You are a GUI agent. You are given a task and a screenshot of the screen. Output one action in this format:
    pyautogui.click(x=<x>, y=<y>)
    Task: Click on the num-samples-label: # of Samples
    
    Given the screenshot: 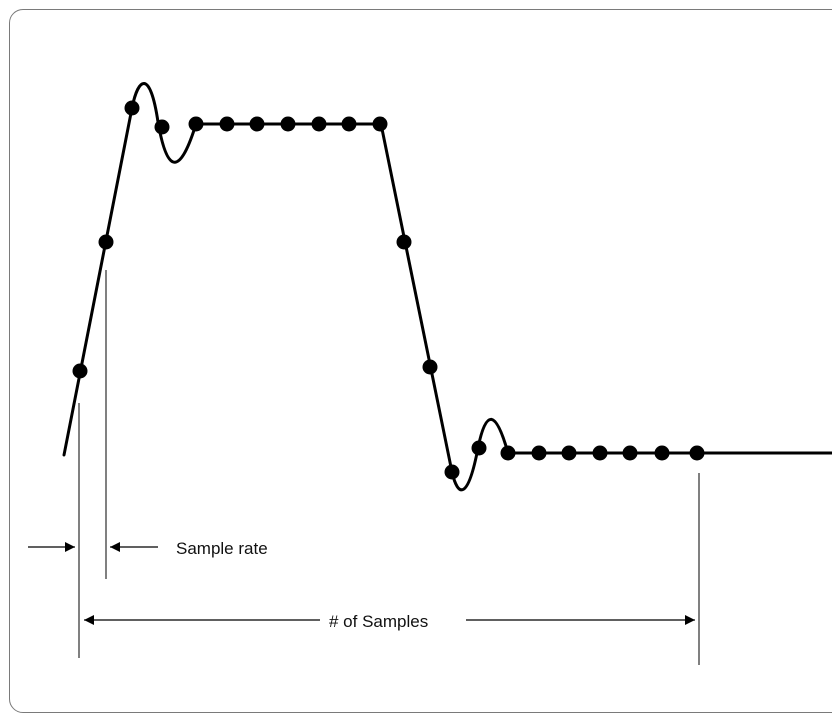 What is the action you would take?
    pyautogui.click(x=378, y=621)
    